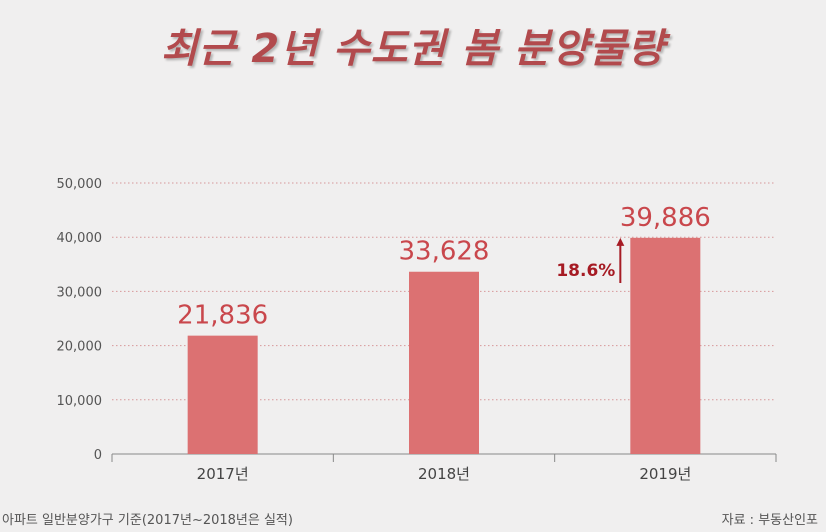 This screenshot has width=826, height=532. What do you see at coordinates (147, 520) in the screenshot?
I see `footnote: 아파트 일반분양가구 기준(2017년~2018년은 실적)` at bounding box center [147, 520].